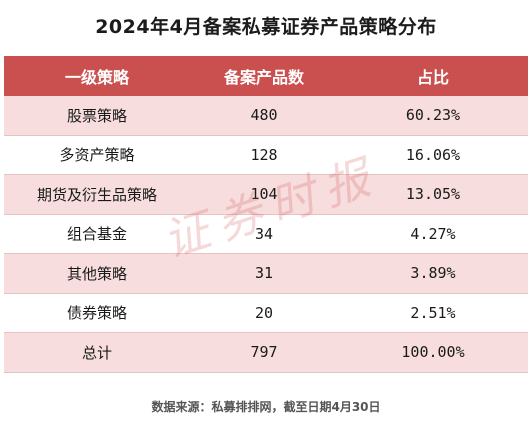  Describe the element at coordinates (96, 352) in the screenshot. I see `row-strategy: 总计` at that location.